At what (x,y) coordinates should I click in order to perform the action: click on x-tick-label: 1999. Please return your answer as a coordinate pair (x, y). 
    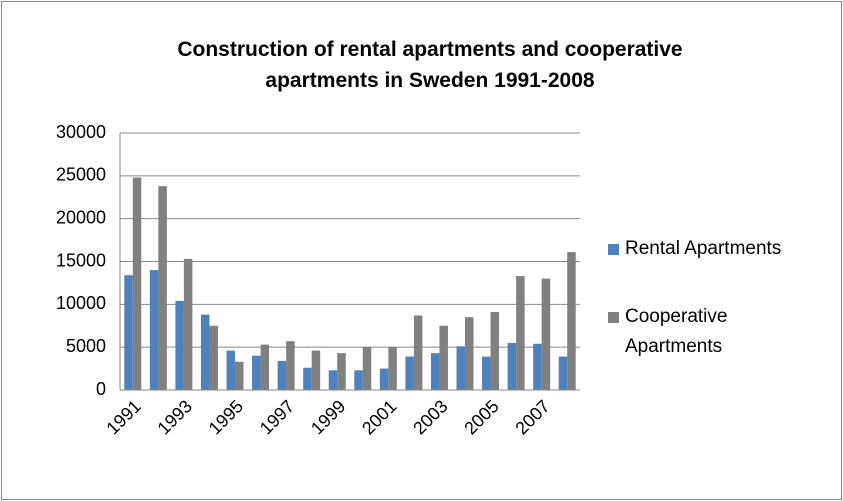
    Looking at the image, I should click on (328, 417).